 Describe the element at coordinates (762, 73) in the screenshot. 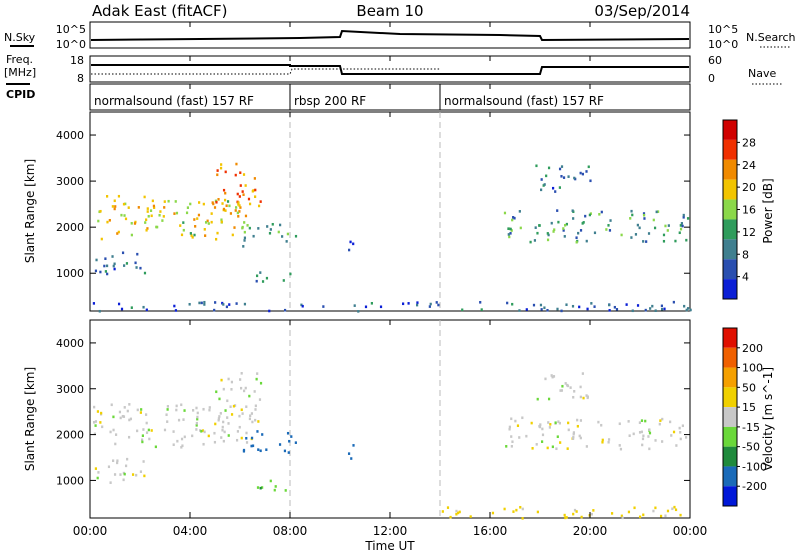

I see `nave-label: Nave` at that location.